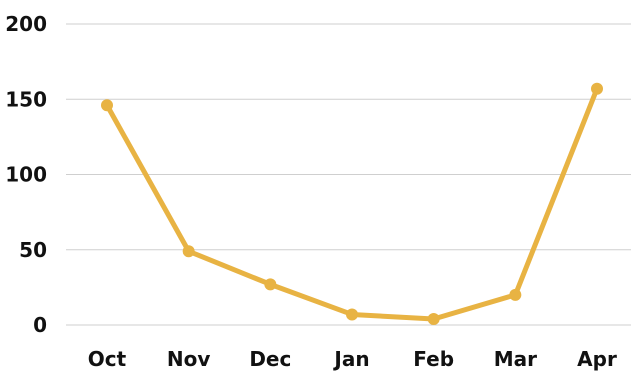  What do you see at coordinates (270, 359) in the screenshot?
I see `x-tick-label: Dec` at bounding box center [270, 359].